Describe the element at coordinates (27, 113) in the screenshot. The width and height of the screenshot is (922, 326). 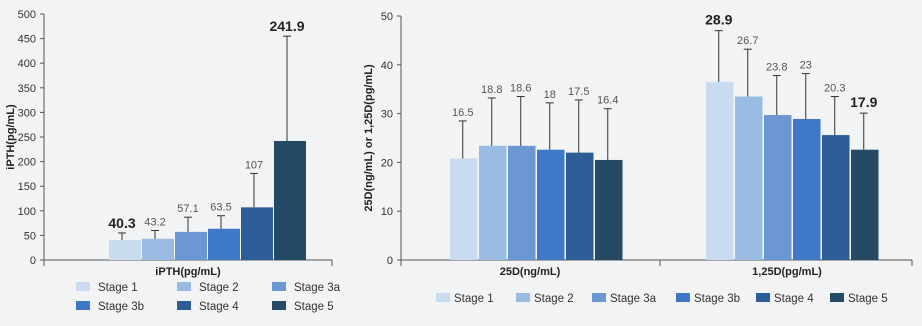
I see `y-tick-label: 300` at that location.